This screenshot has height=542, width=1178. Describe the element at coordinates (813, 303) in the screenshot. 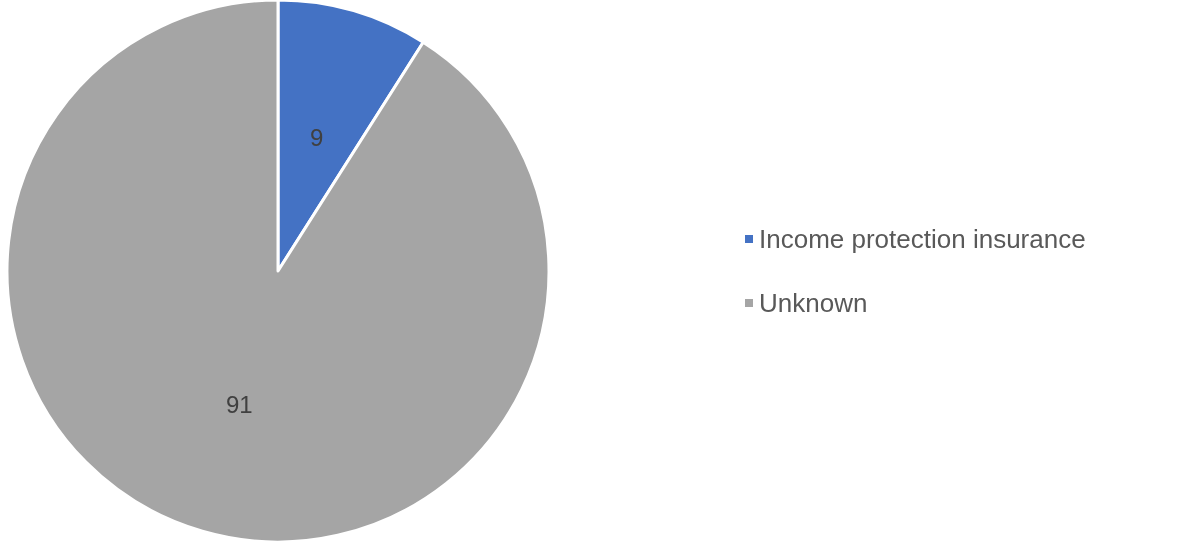

I see `legend-label: Unknown` at that location.